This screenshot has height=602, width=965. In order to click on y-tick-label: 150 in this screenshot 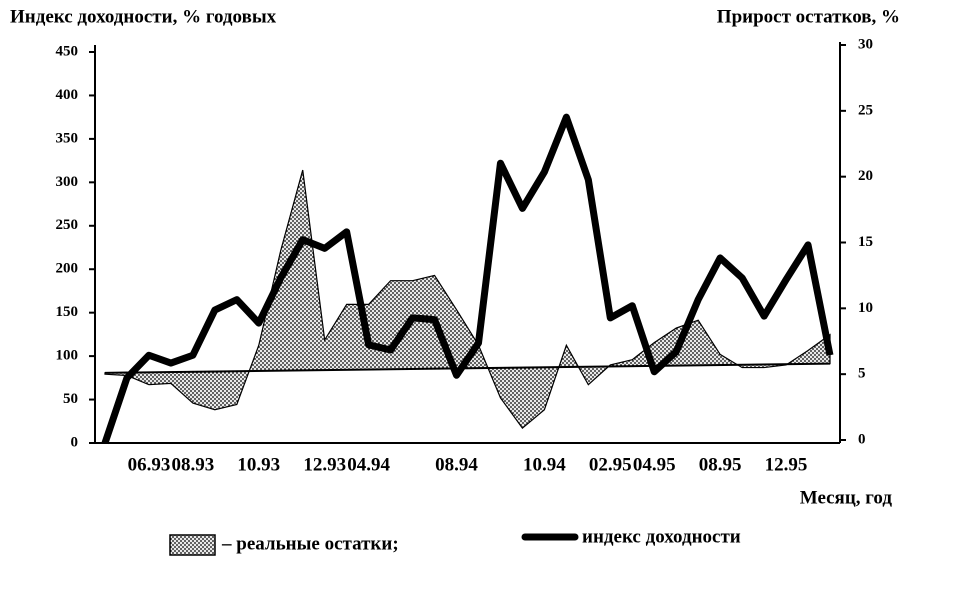, I will do `click(67, 312)`.